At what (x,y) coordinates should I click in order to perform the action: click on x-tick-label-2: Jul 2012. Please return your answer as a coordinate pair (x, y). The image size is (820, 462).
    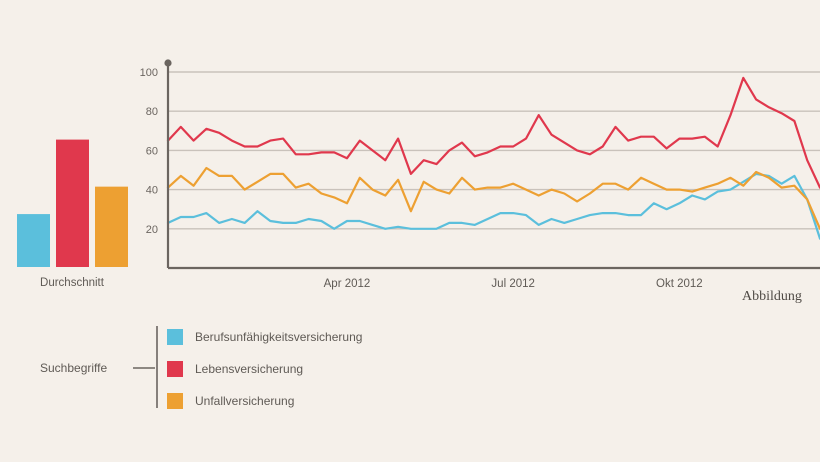
    Looking at the image, I should click on (512, 284).